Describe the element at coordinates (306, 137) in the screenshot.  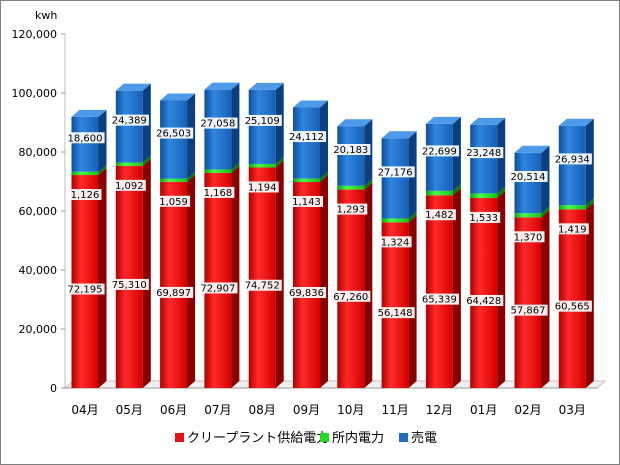
I see `data-label-sold: 24,112` at that location.